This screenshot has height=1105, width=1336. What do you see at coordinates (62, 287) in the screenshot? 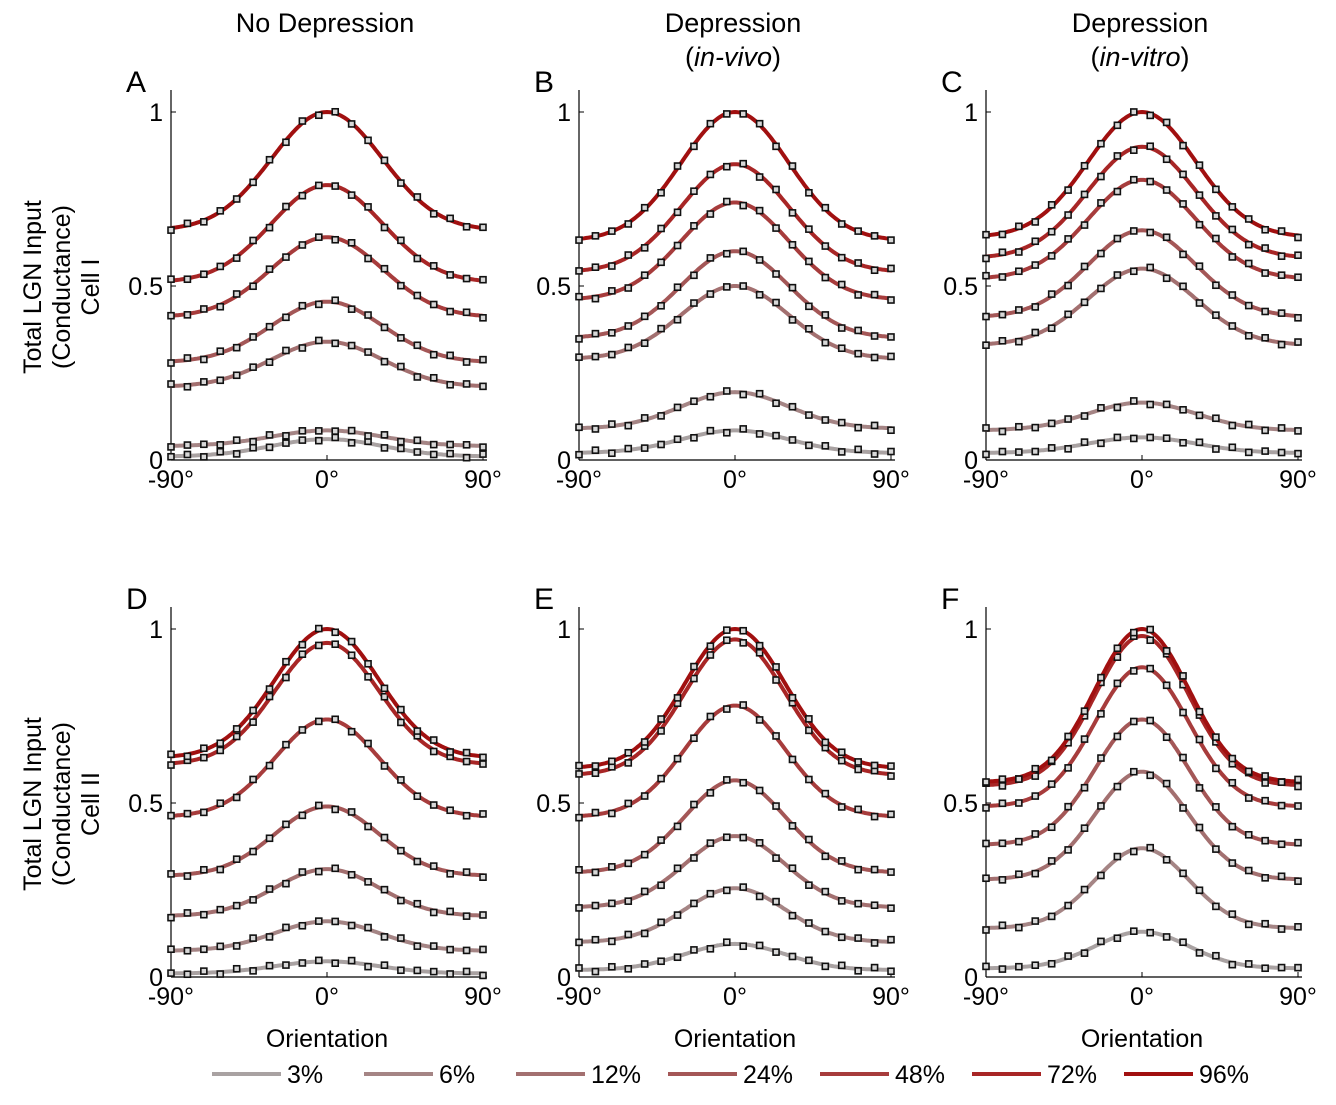
I see `row-label-1: Total LGN Input (Conductance) Cell I` at bounding box center [62, 287].